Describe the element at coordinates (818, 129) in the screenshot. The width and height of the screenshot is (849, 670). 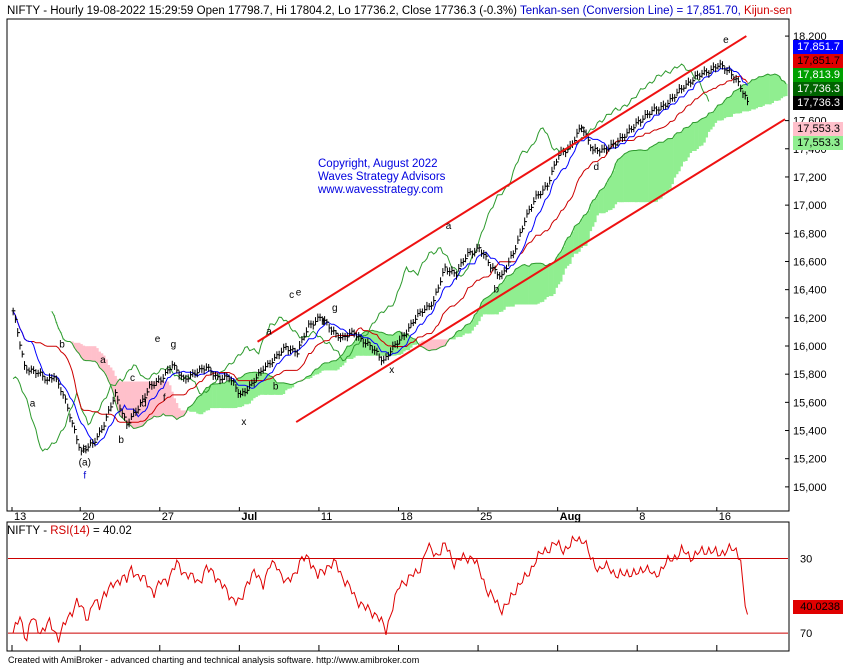
I see `tag-cloud-b1: 17,553.3` at that location.